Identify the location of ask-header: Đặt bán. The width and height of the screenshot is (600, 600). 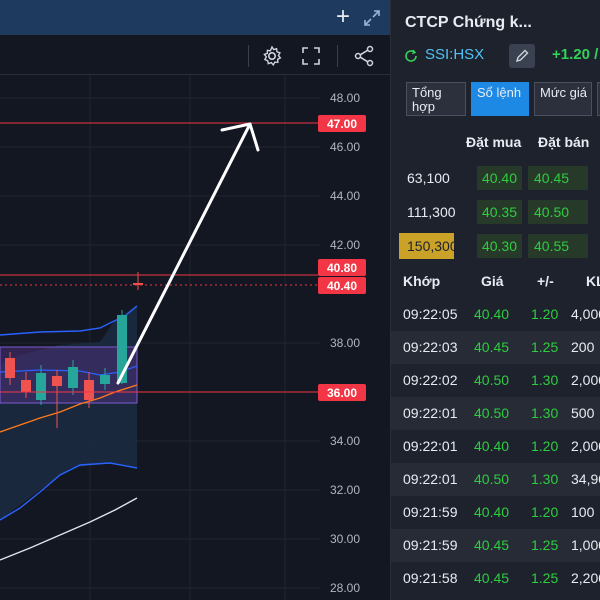
(564, 142).